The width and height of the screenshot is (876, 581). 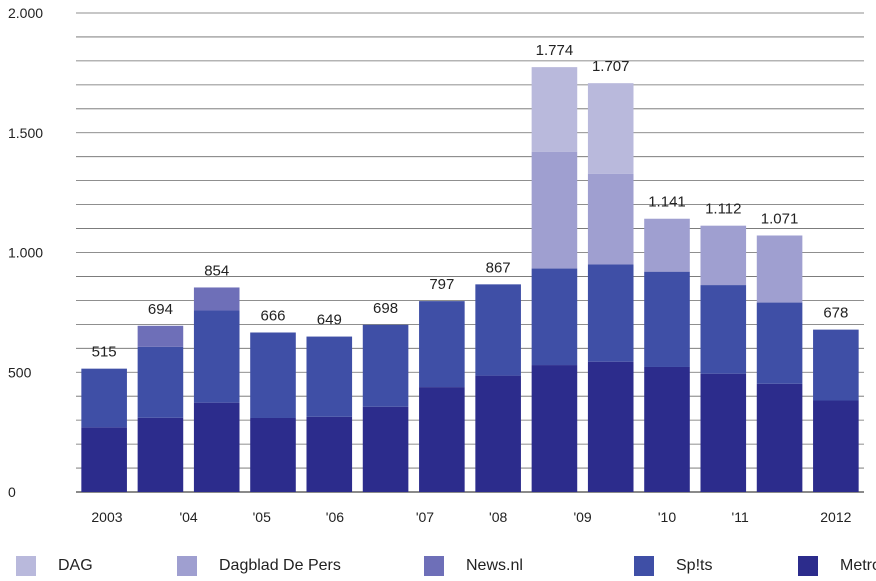 I want to click on x-tick-label: '10, so click(x=667, y=517).